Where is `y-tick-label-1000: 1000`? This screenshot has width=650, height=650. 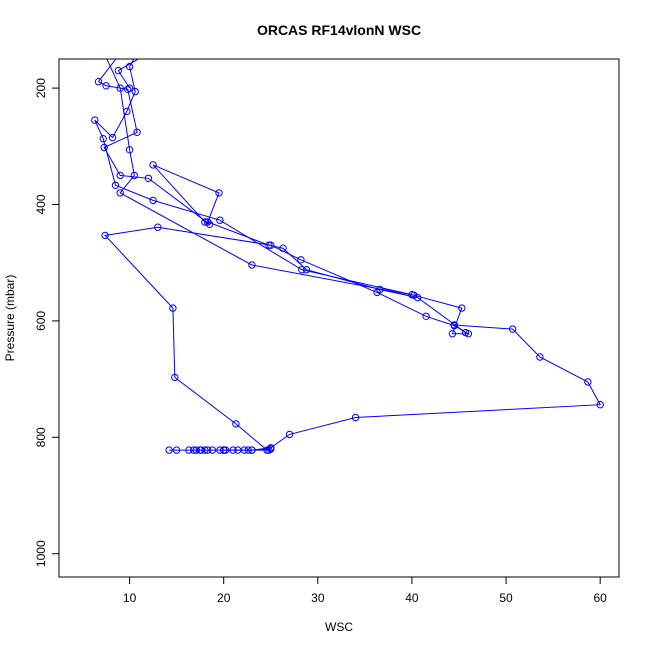 y-tick-label-1000: 1000 is located at coordinates (41, 553).